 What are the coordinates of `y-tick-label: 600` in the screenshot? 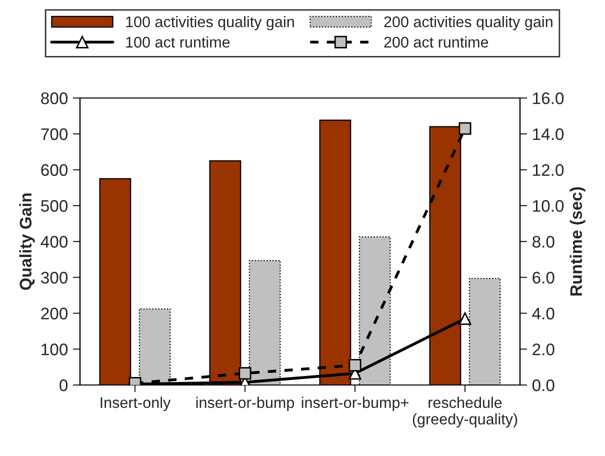 It's located at (54, 170).